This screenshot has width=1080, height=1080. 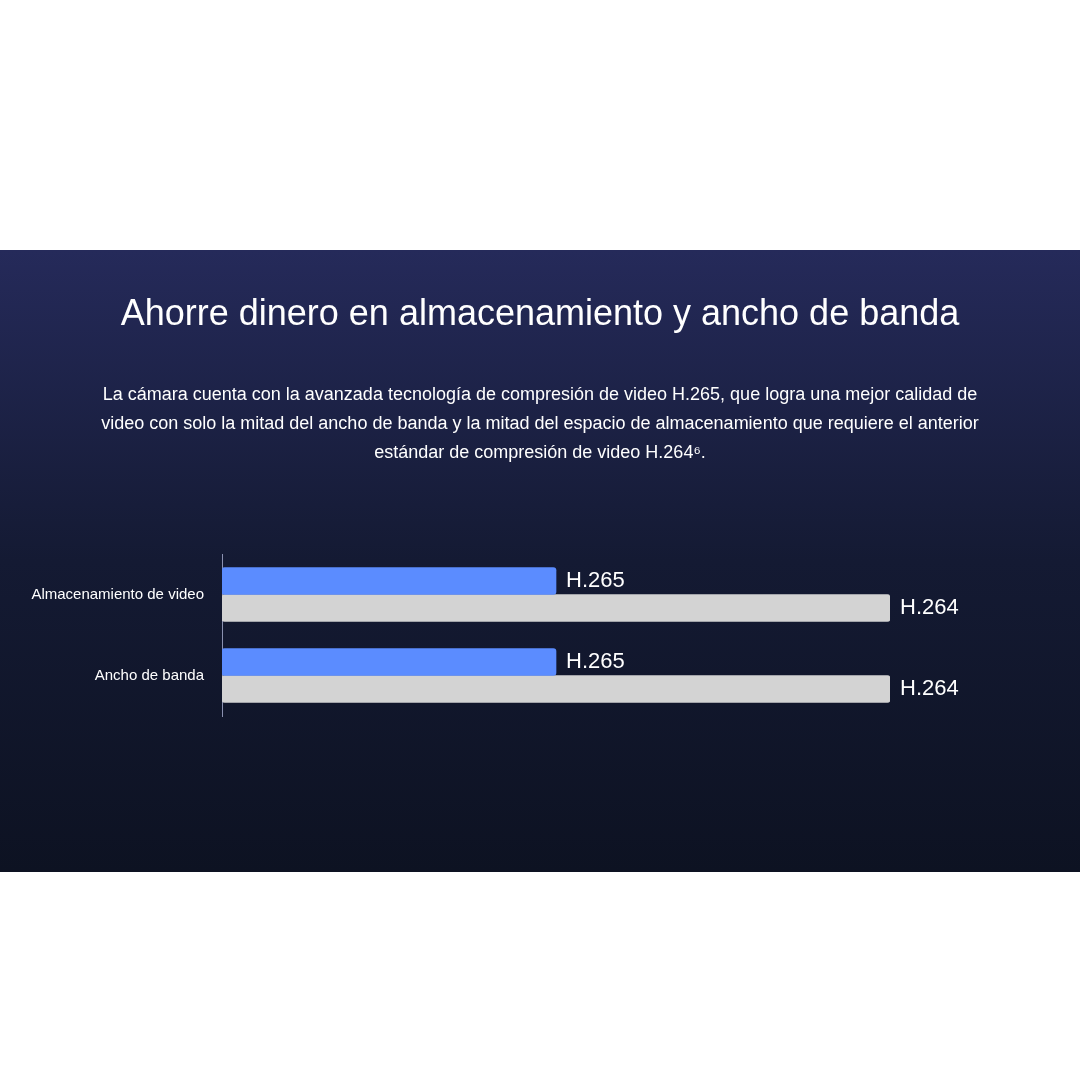 I want to click on y-tick-label: Almacenamiento de video, so click(x=117, y=593).